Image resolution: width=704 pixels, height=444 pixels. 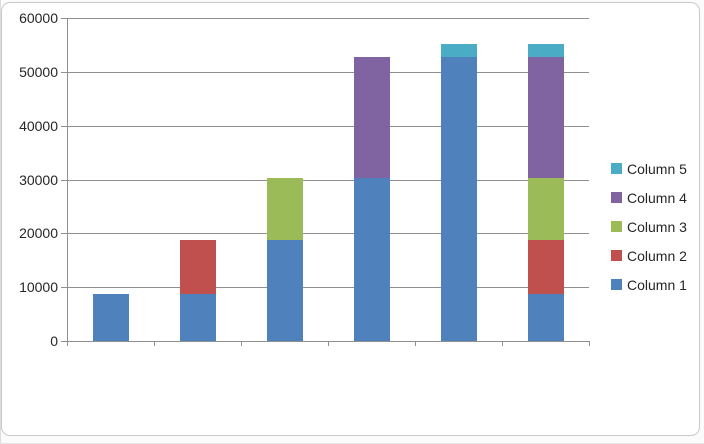 I want to click on bar-segment-column-1-cat1, so click(x=110, y=317).